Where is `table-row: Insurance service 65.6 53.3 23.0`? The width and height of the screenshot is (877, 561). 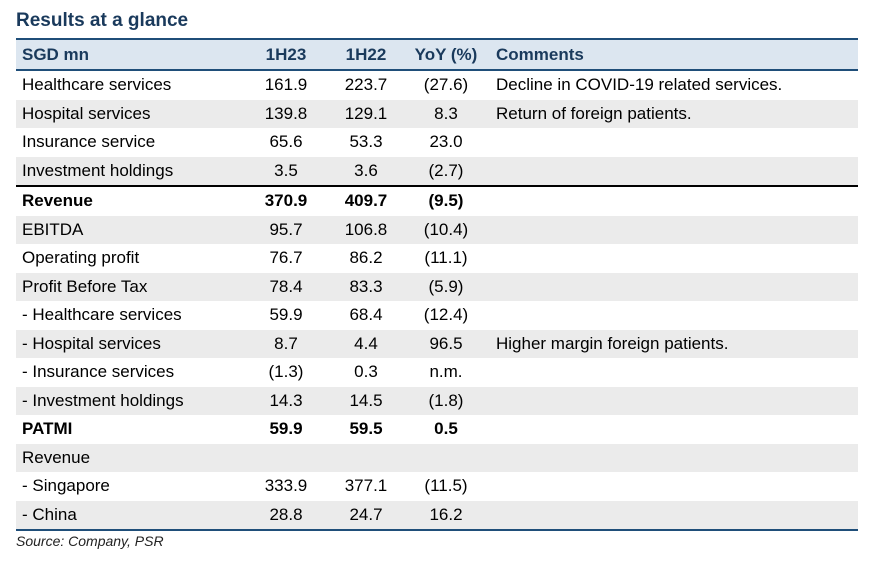
table-row: Insurance service 65.6 53.3 23.0 is located at coordinates (437, 142).